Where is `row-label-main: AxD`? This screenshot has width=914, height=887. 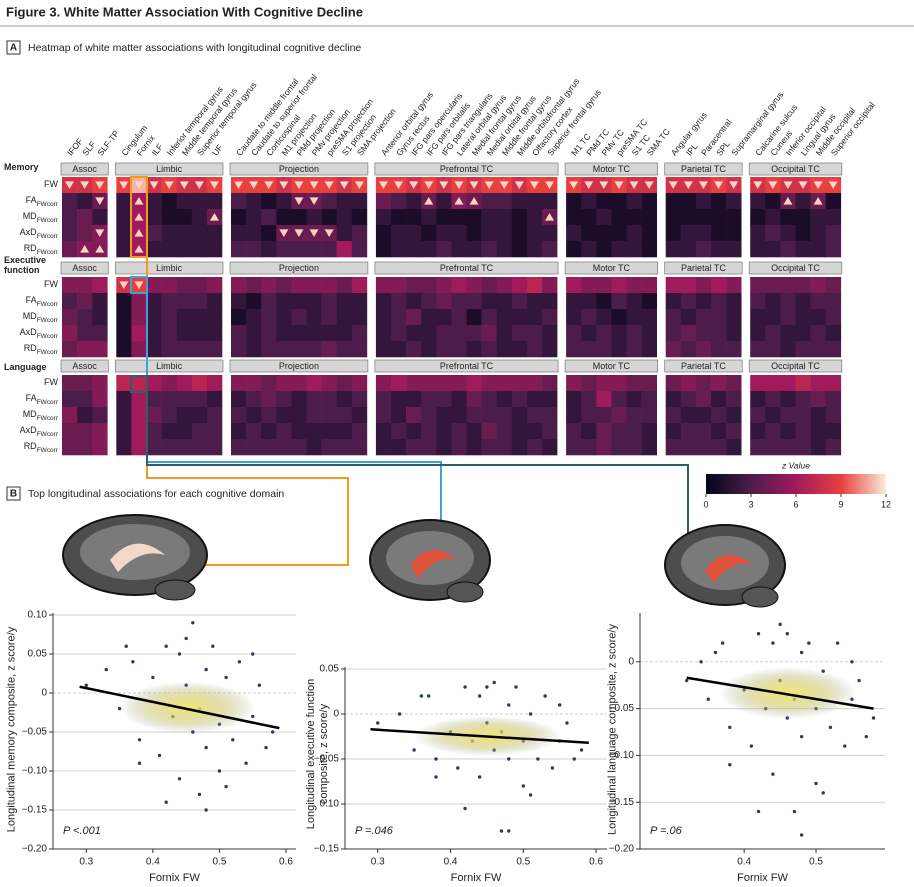
row-label-main: AxD is located at coordinates (29, 232).